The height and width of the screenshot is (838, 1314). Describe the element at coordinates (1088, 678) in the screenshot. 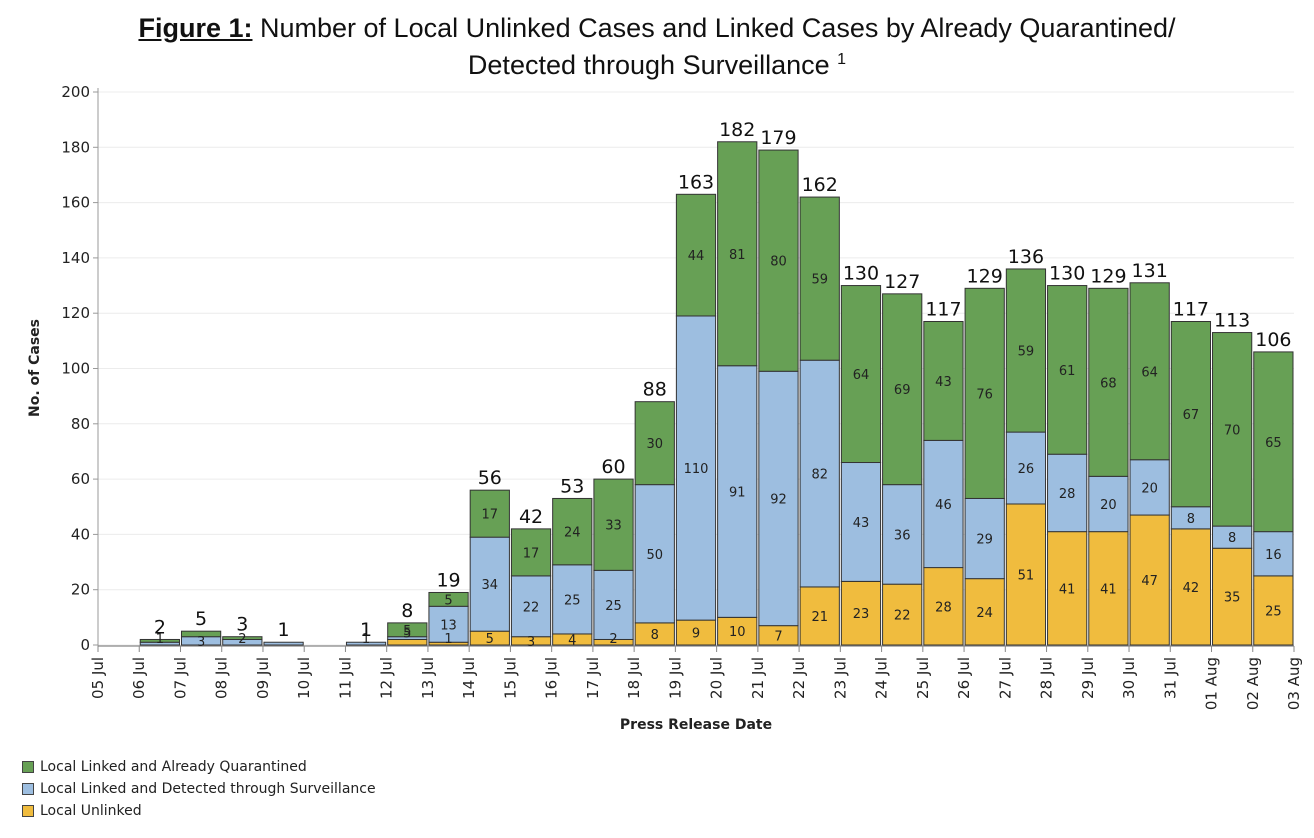

I see `x-tick-label: 29 Jul` at that location.